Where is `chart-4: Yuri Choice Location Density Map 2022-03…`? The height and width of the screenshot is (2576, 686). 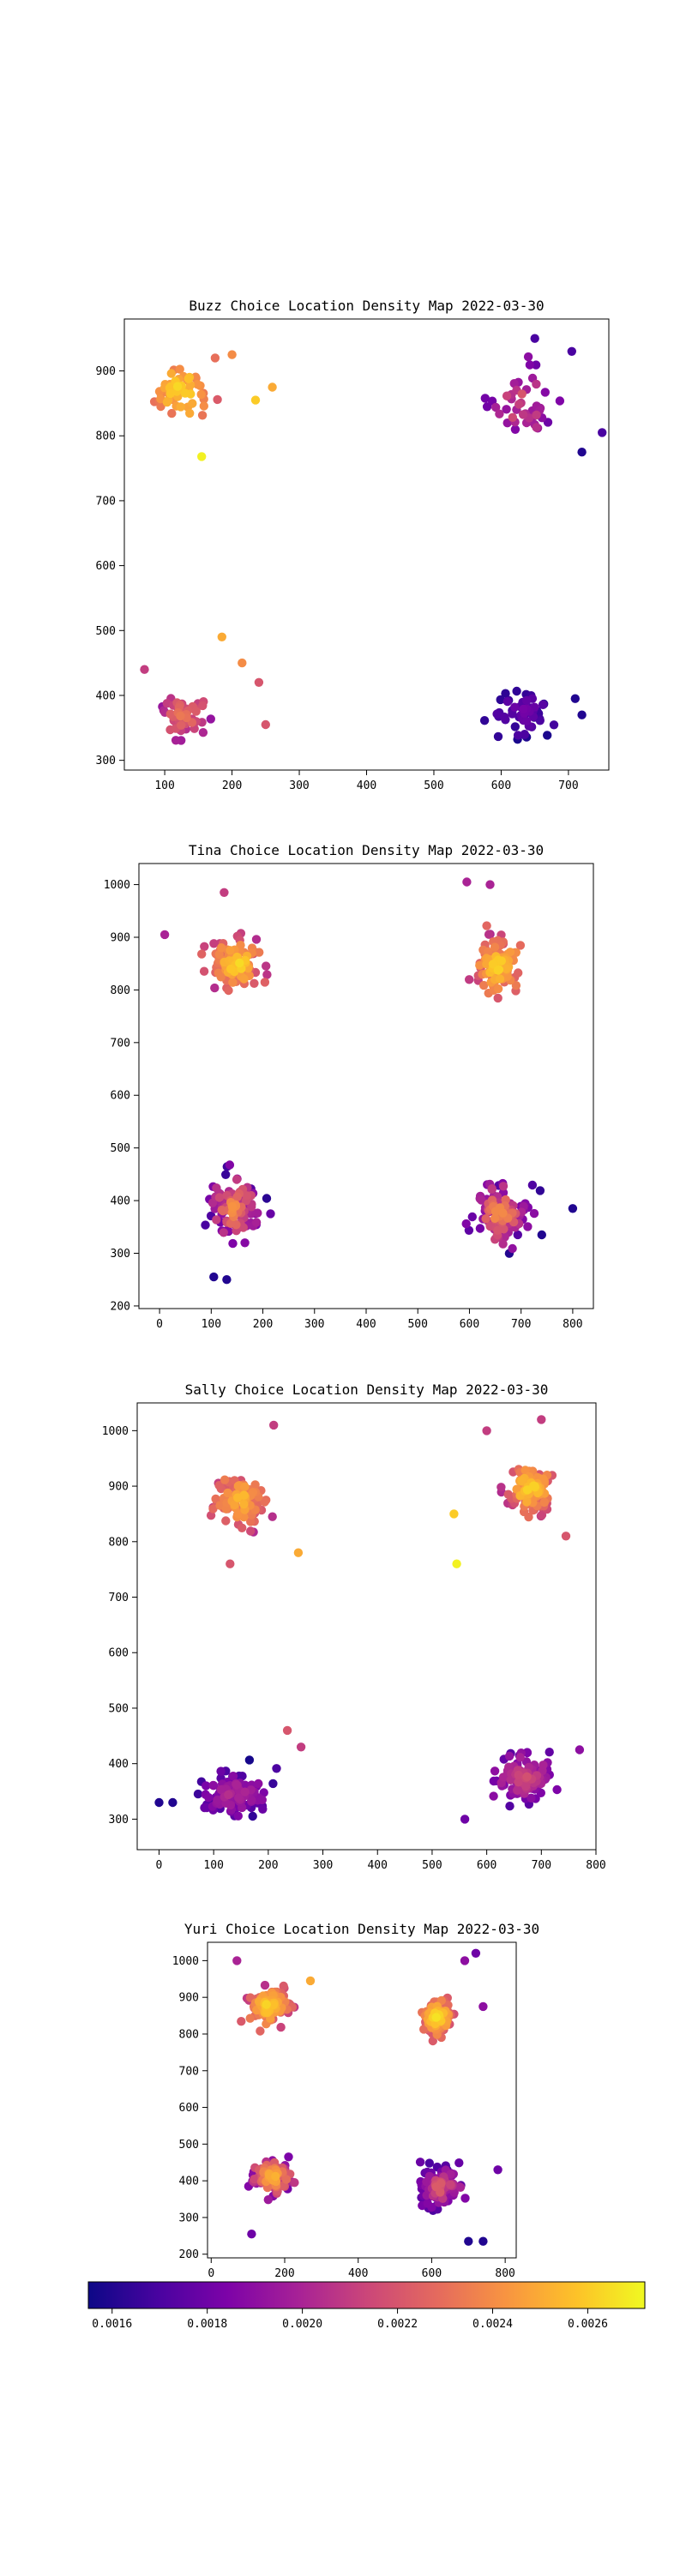
chart-4: Yuri Choice Location Density Map 2022-03… is located at coordinates (356, 2100).